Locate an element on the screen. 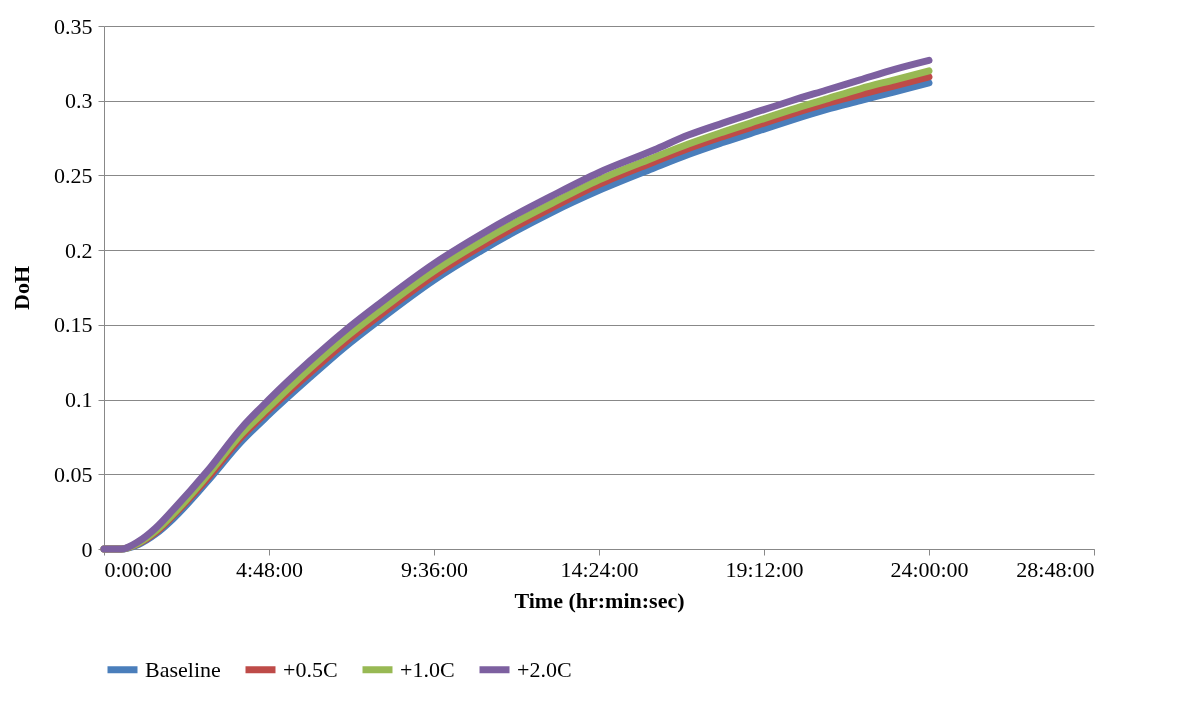 The width and height of the screenshot is (1198, 721). y-tick-label: 0.15 is located at coordinates (73, 325).